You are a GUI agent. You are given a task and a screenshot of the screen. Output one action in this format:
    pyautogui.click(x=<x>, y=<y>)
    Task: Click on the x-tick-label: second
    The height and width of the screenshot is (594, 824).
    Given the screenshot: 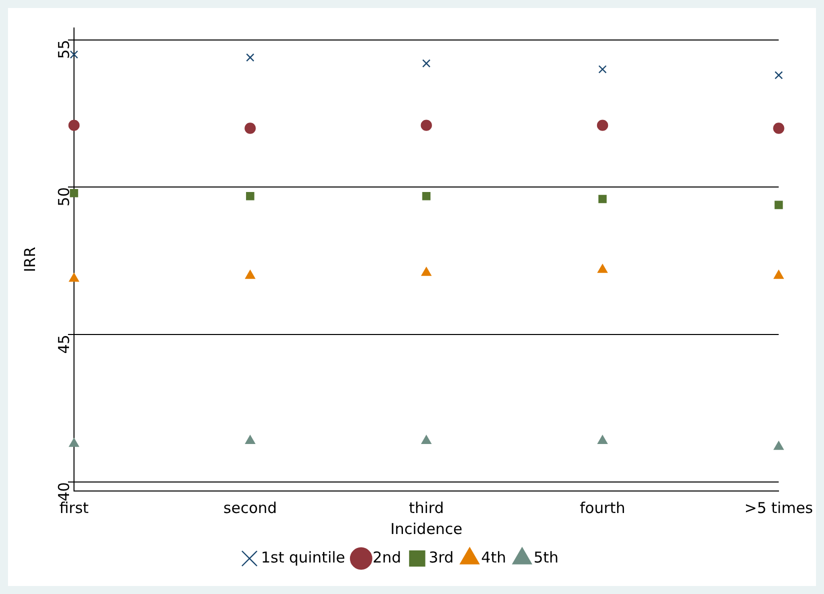 What is the action you would take?
    pyautogui.click(x=250, y=507)
    